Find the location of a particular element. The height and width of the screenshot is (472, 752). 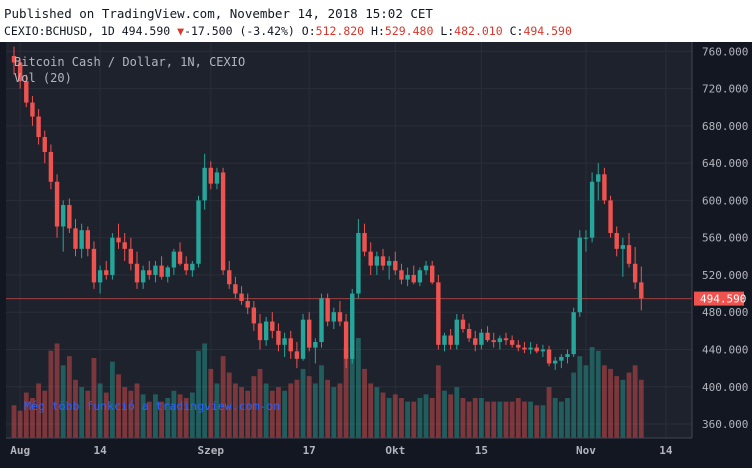

watermark-link: Még több funkció a tradingview.com-on is located at coordinates (152, 406).